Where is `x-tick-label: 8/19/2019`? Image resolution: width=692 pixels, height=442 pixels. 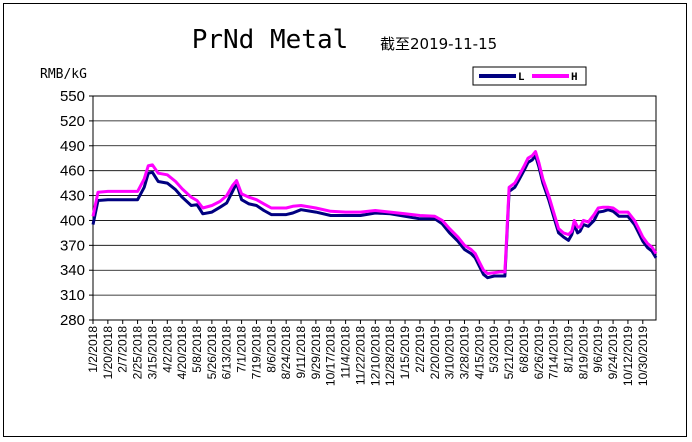 x-tick-label: 8/19/2019 is located at coordinates (583, 353).